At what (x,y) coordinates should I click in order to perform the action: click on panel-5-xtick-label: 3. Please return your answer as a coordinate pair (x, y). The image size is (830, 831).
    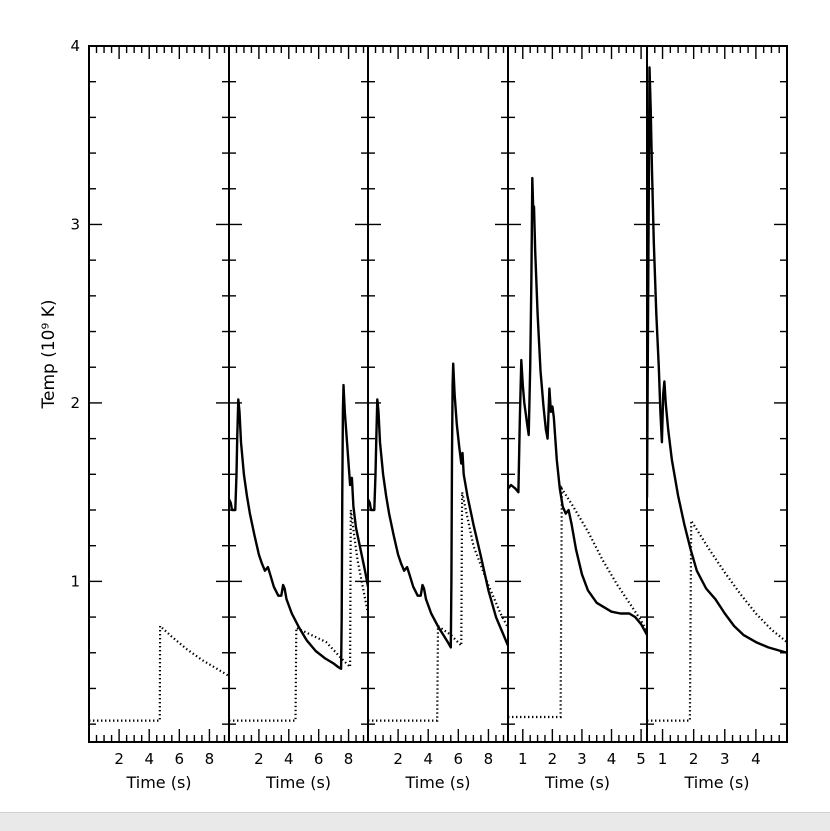
    Looking at the image, I should click on (725, 759).